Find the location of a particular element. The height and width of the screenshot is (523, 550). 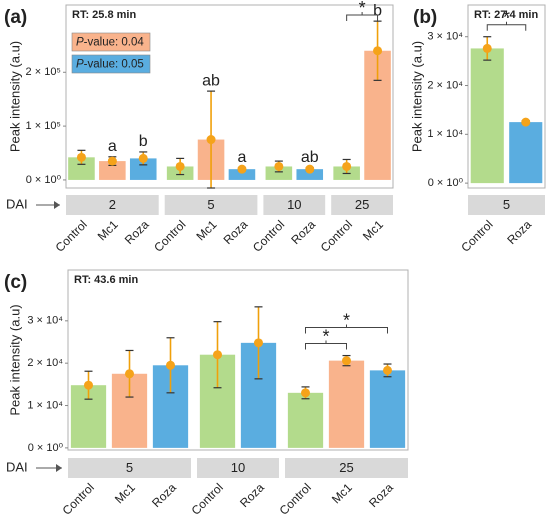

annotation-box is located at coordinates (111, 64).